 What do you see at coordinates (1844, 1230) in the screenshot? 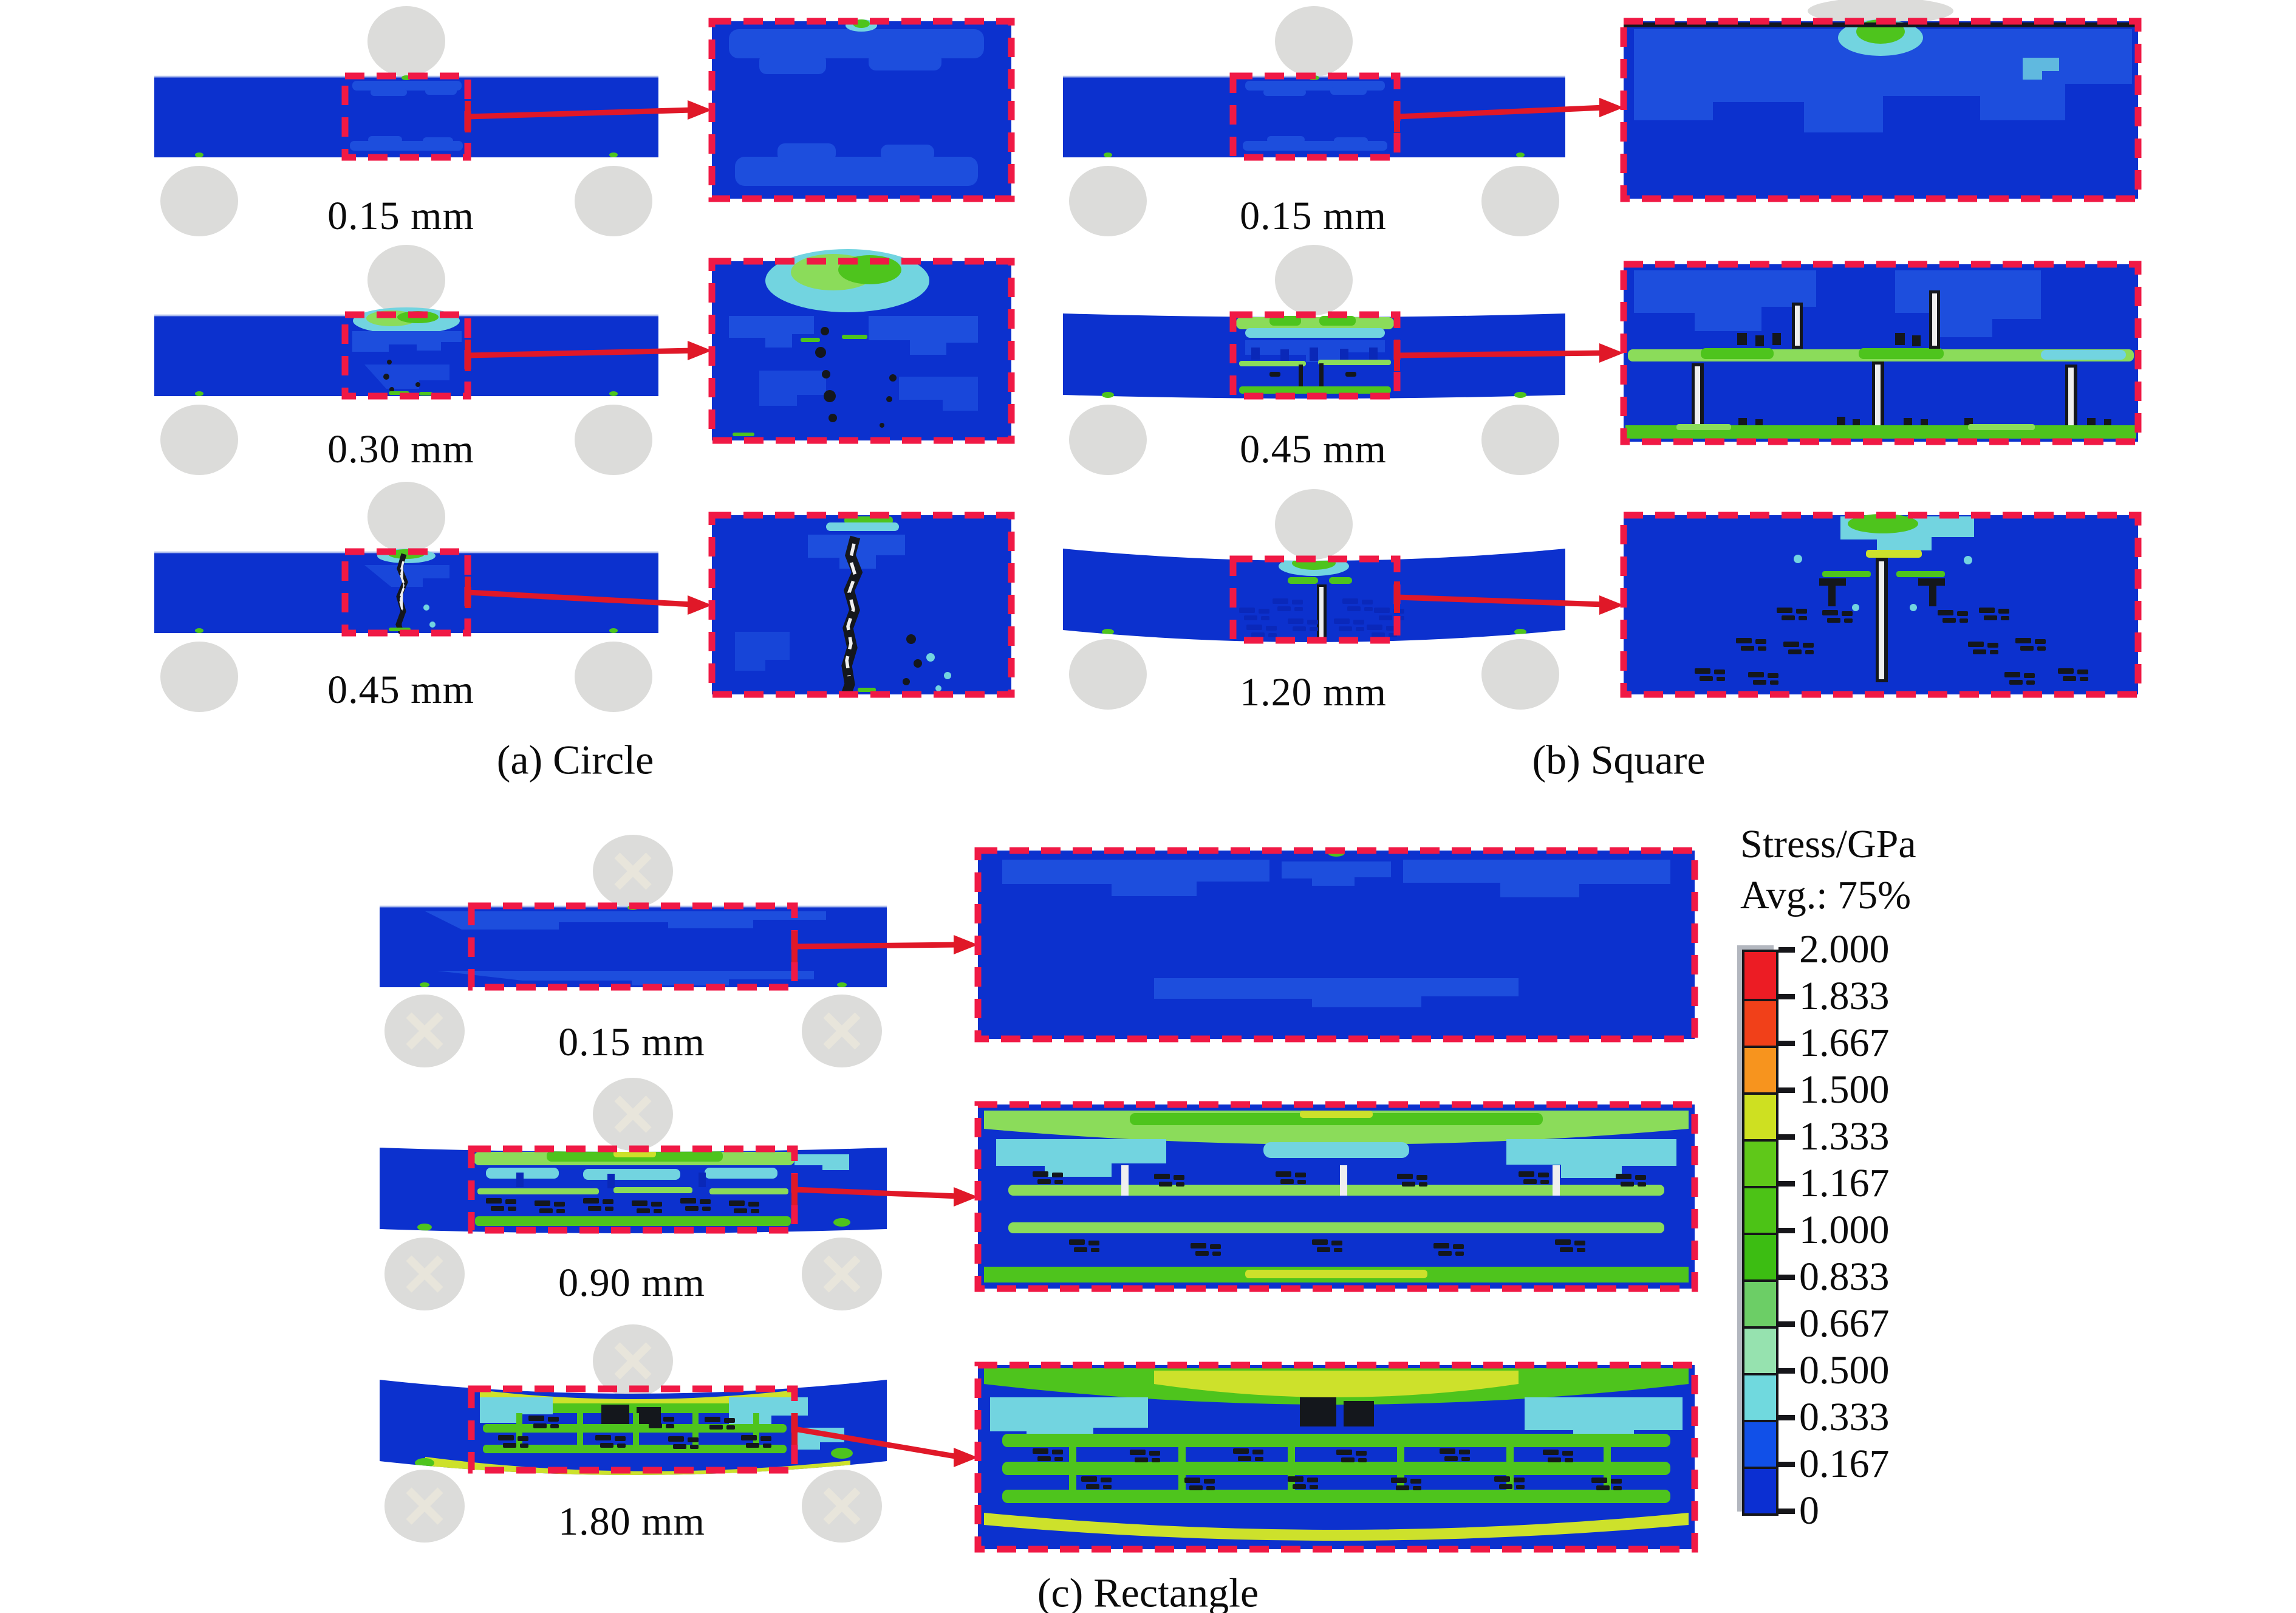
I see `colorbar-tick-label: 1.000` at bounding box center [1844, 1230].